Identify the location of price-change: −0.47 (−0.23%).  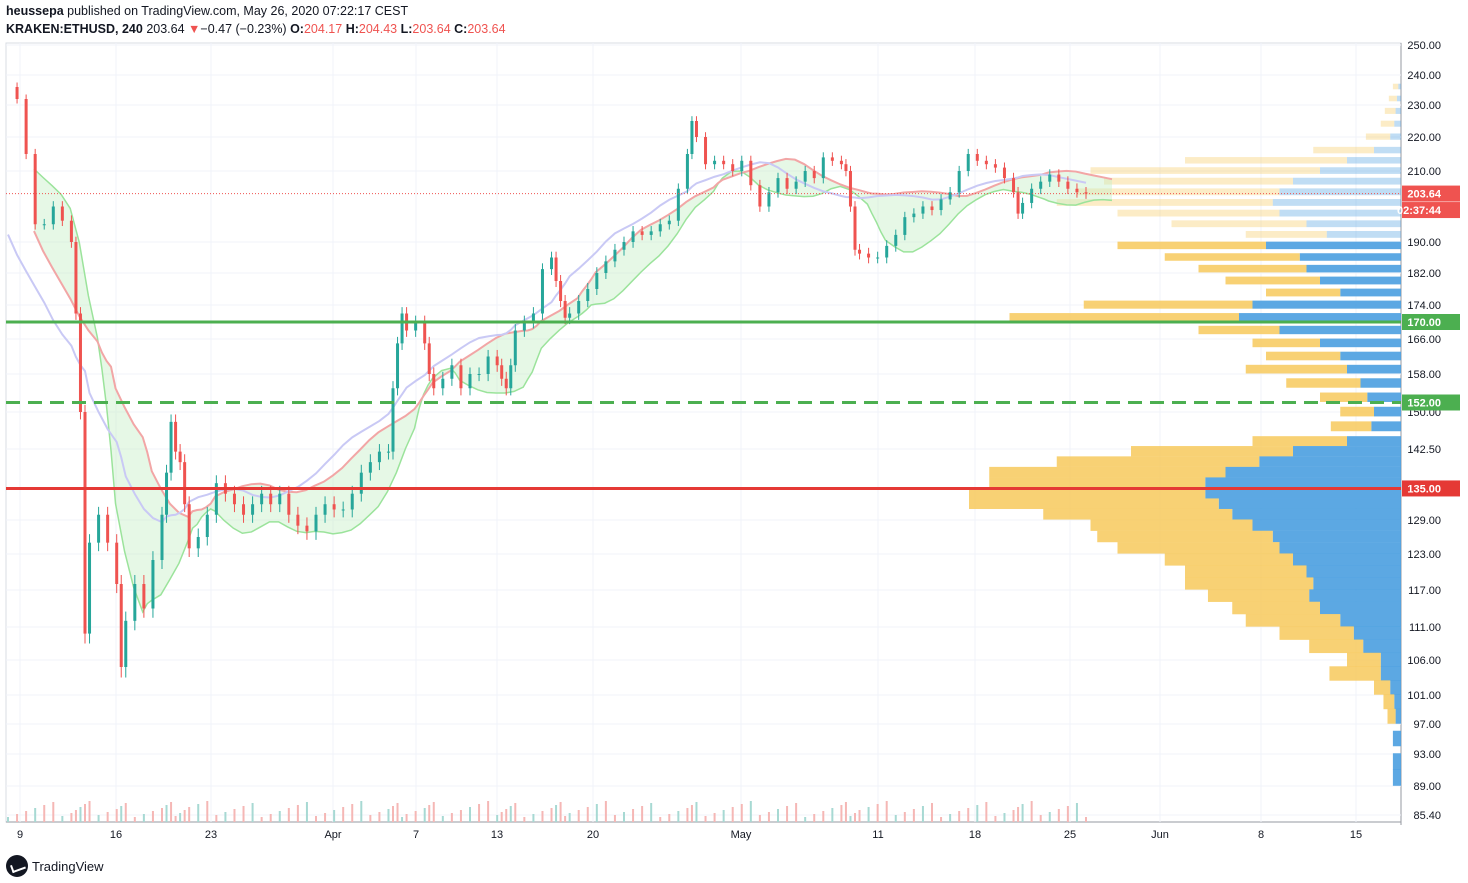
(243, 29).